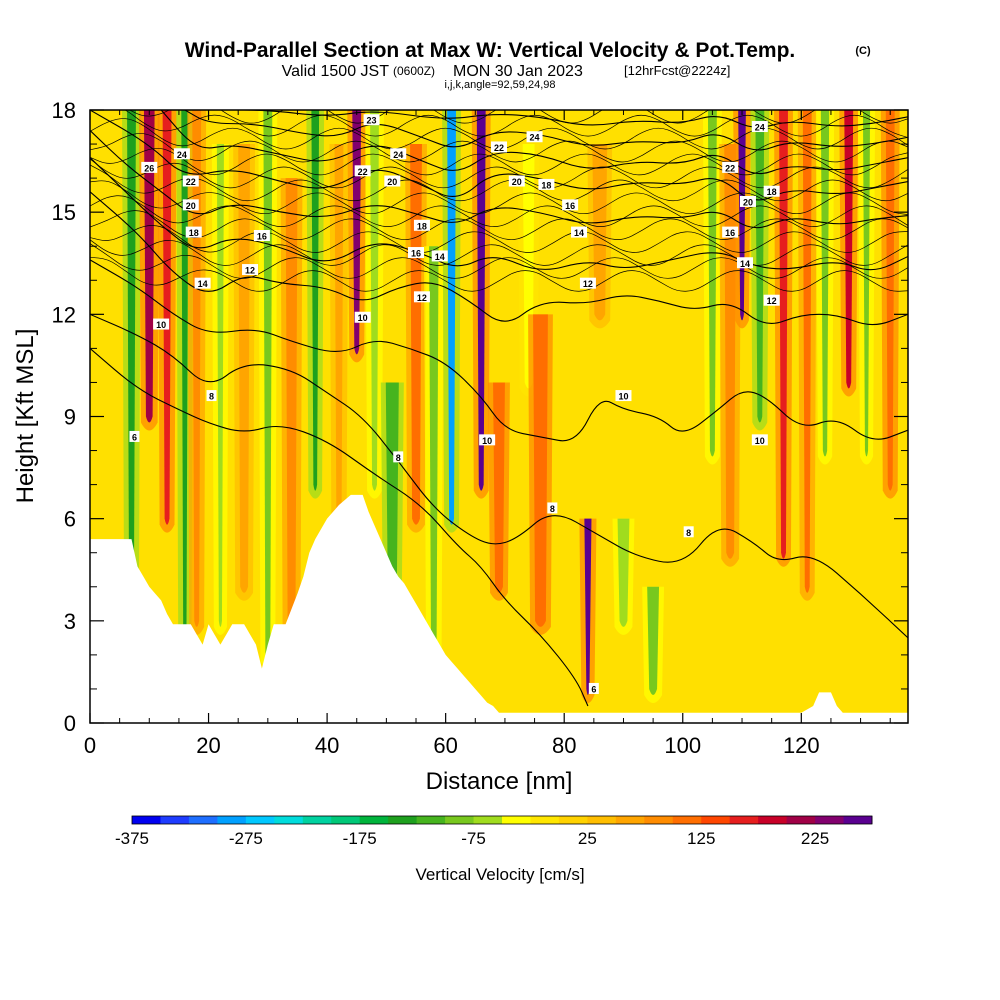  I want to click on theta-label-20: 20, so click(190, 205).